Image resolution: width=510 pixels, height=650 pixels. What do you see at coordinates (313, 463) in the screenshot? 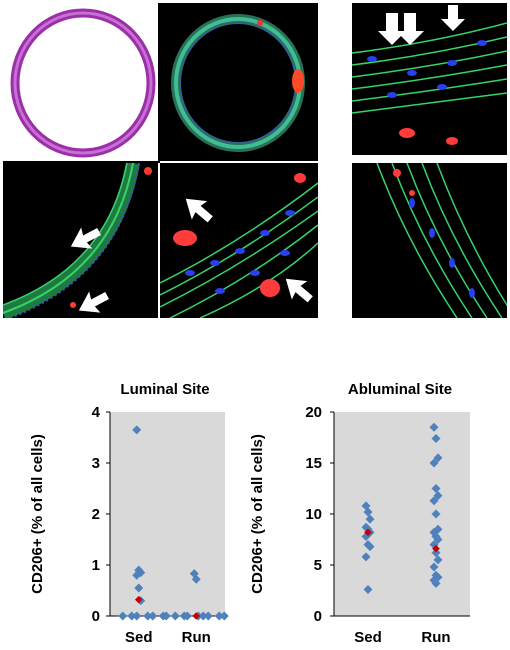
I see `y-tick-label: 15` at bounding box center [313, 463].